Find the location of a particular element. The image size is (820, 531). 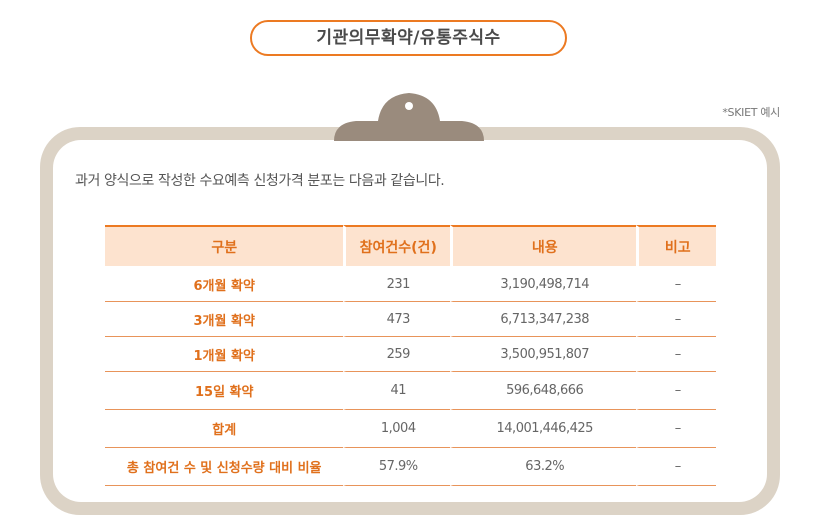

row-content: 3,190,498,714 is located at coordinates (543, 284).